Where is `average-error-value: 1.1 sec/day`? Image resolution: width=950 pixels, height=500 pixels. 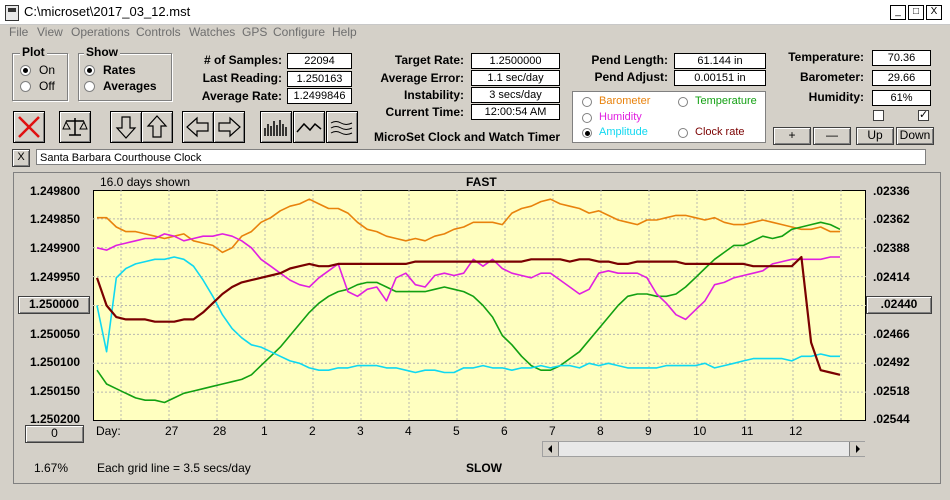
average-error-value: 1.1 sec/day is located at coordinates (515, 78).